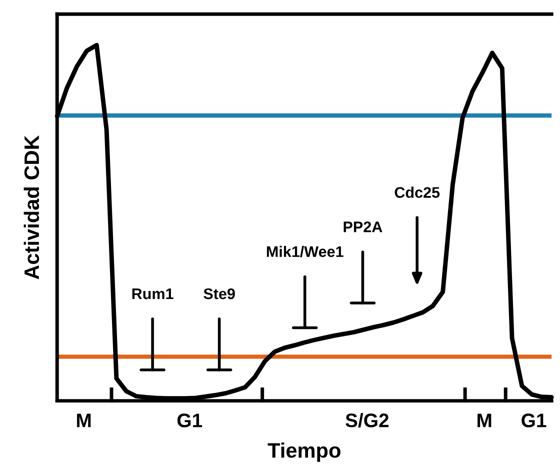 The image size is (560, 471). I want to click on annotation: Rum1, so click(153, 294).